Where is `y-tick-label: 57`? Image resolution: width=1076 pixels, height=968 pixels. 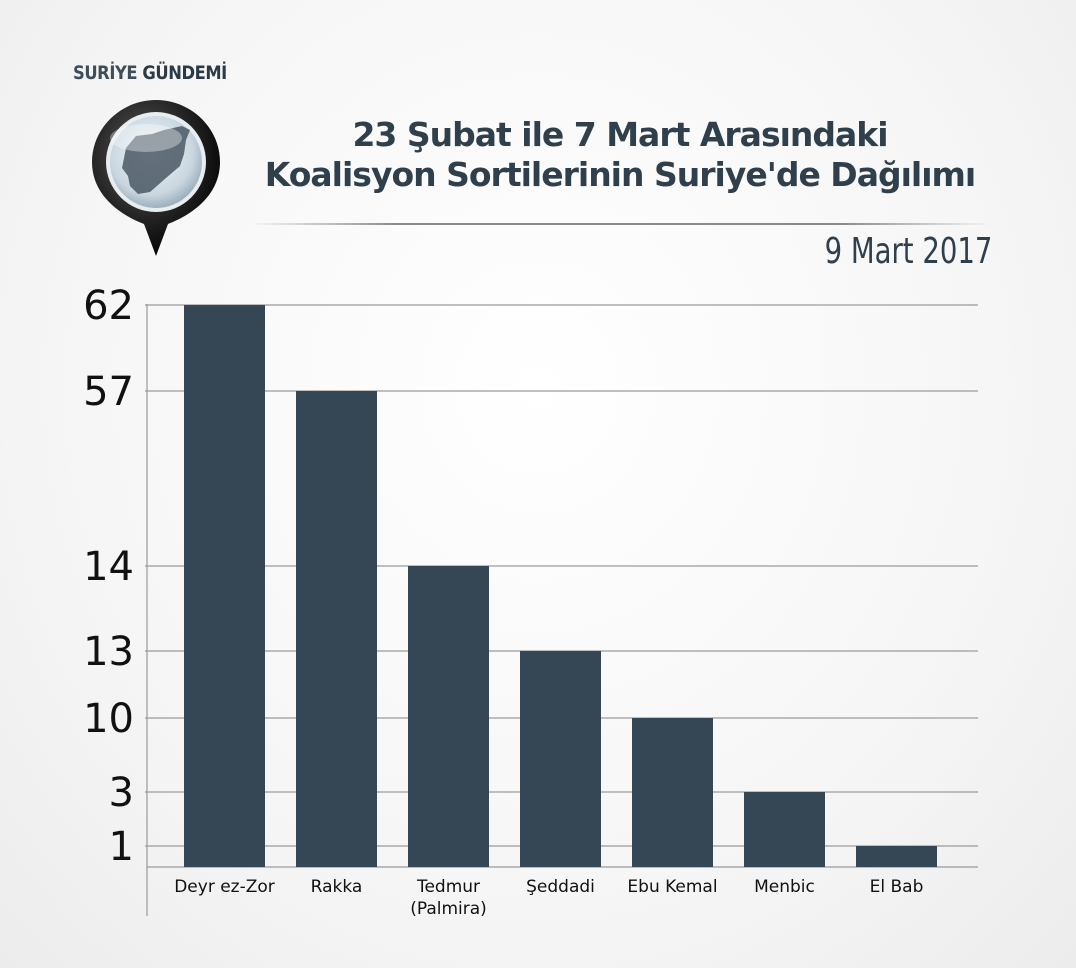
y-tick-label: 57 is located at coordinates (108, 392).